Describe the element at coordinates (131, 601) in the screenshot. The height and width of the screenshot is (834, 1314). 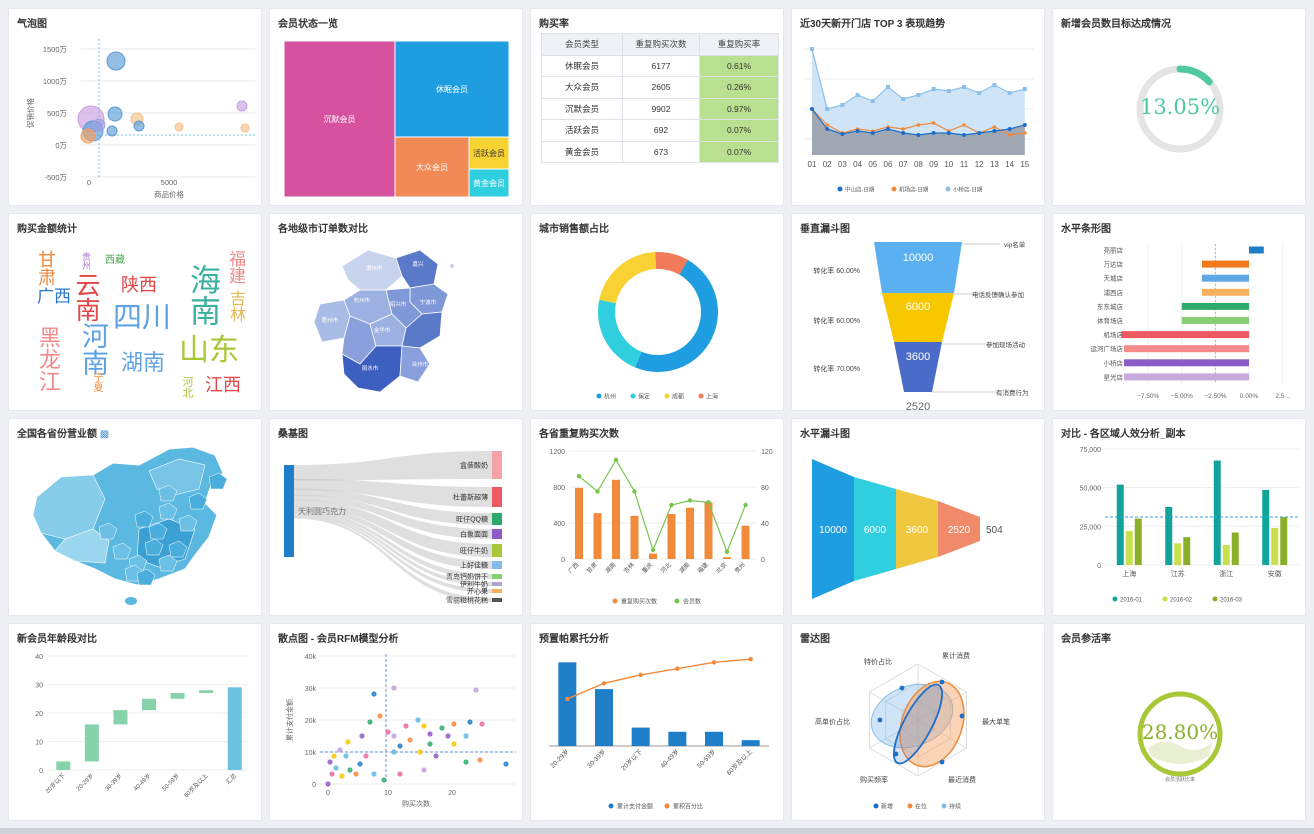
I see `map-island` at that location.